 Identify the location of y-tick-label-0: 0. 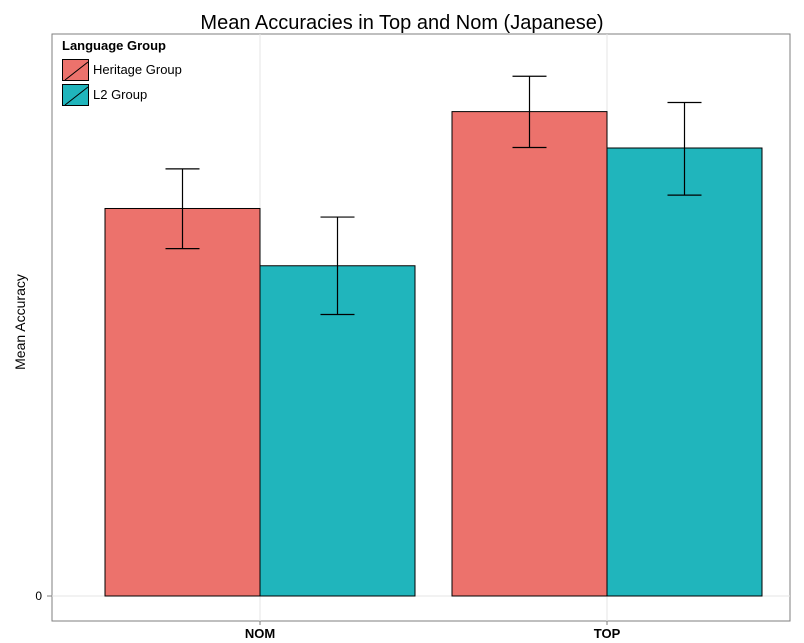
(38, 596).